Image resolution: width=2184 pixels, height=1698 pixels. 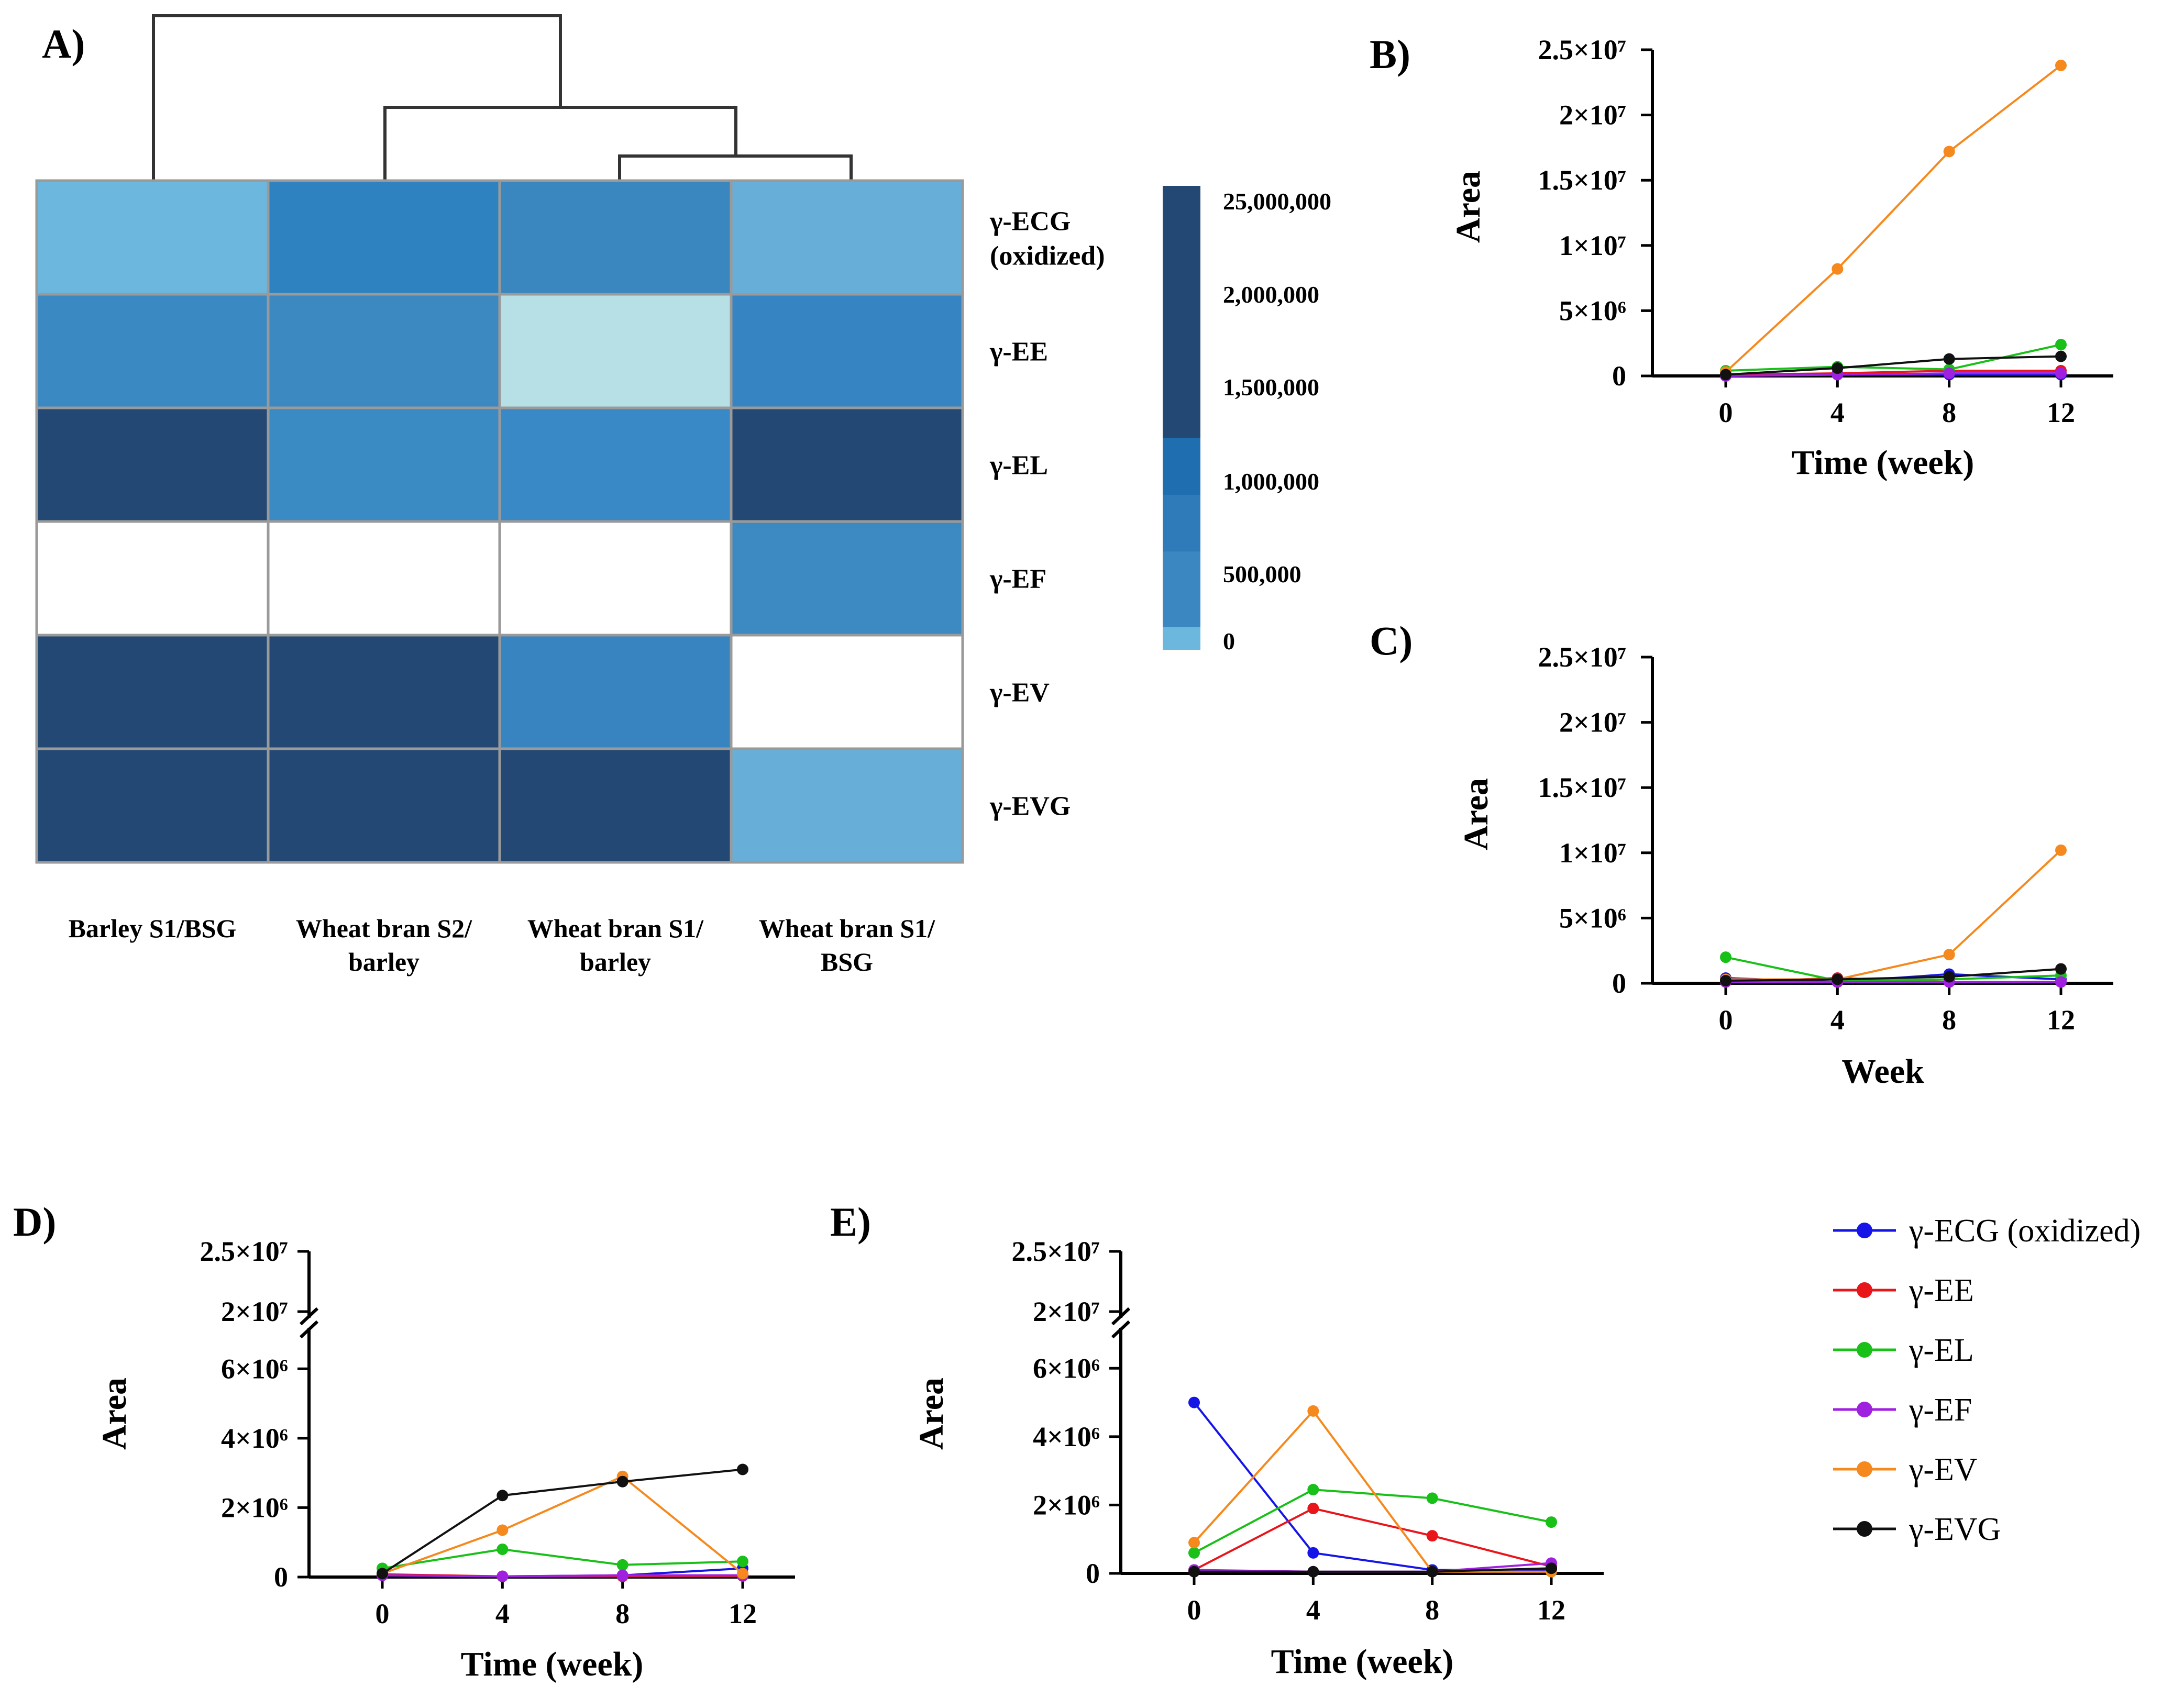 What do you see at coordinates (622, 1614) in the screenshot?
I see `panel-d-x-tick-label: 8` at bounding box center [622, 1614].